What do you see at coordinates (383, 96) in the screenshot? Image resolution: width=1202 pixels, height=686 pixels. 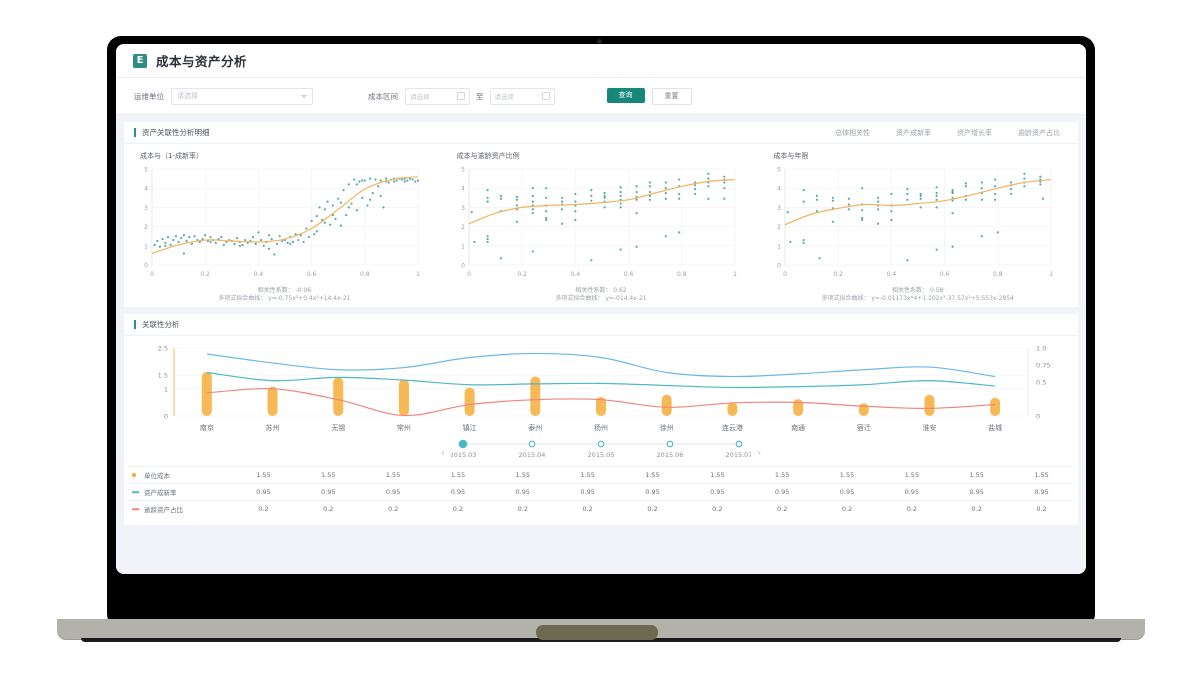 I see `cost-range-label: 成本区间` at bounding box center [383, 96].